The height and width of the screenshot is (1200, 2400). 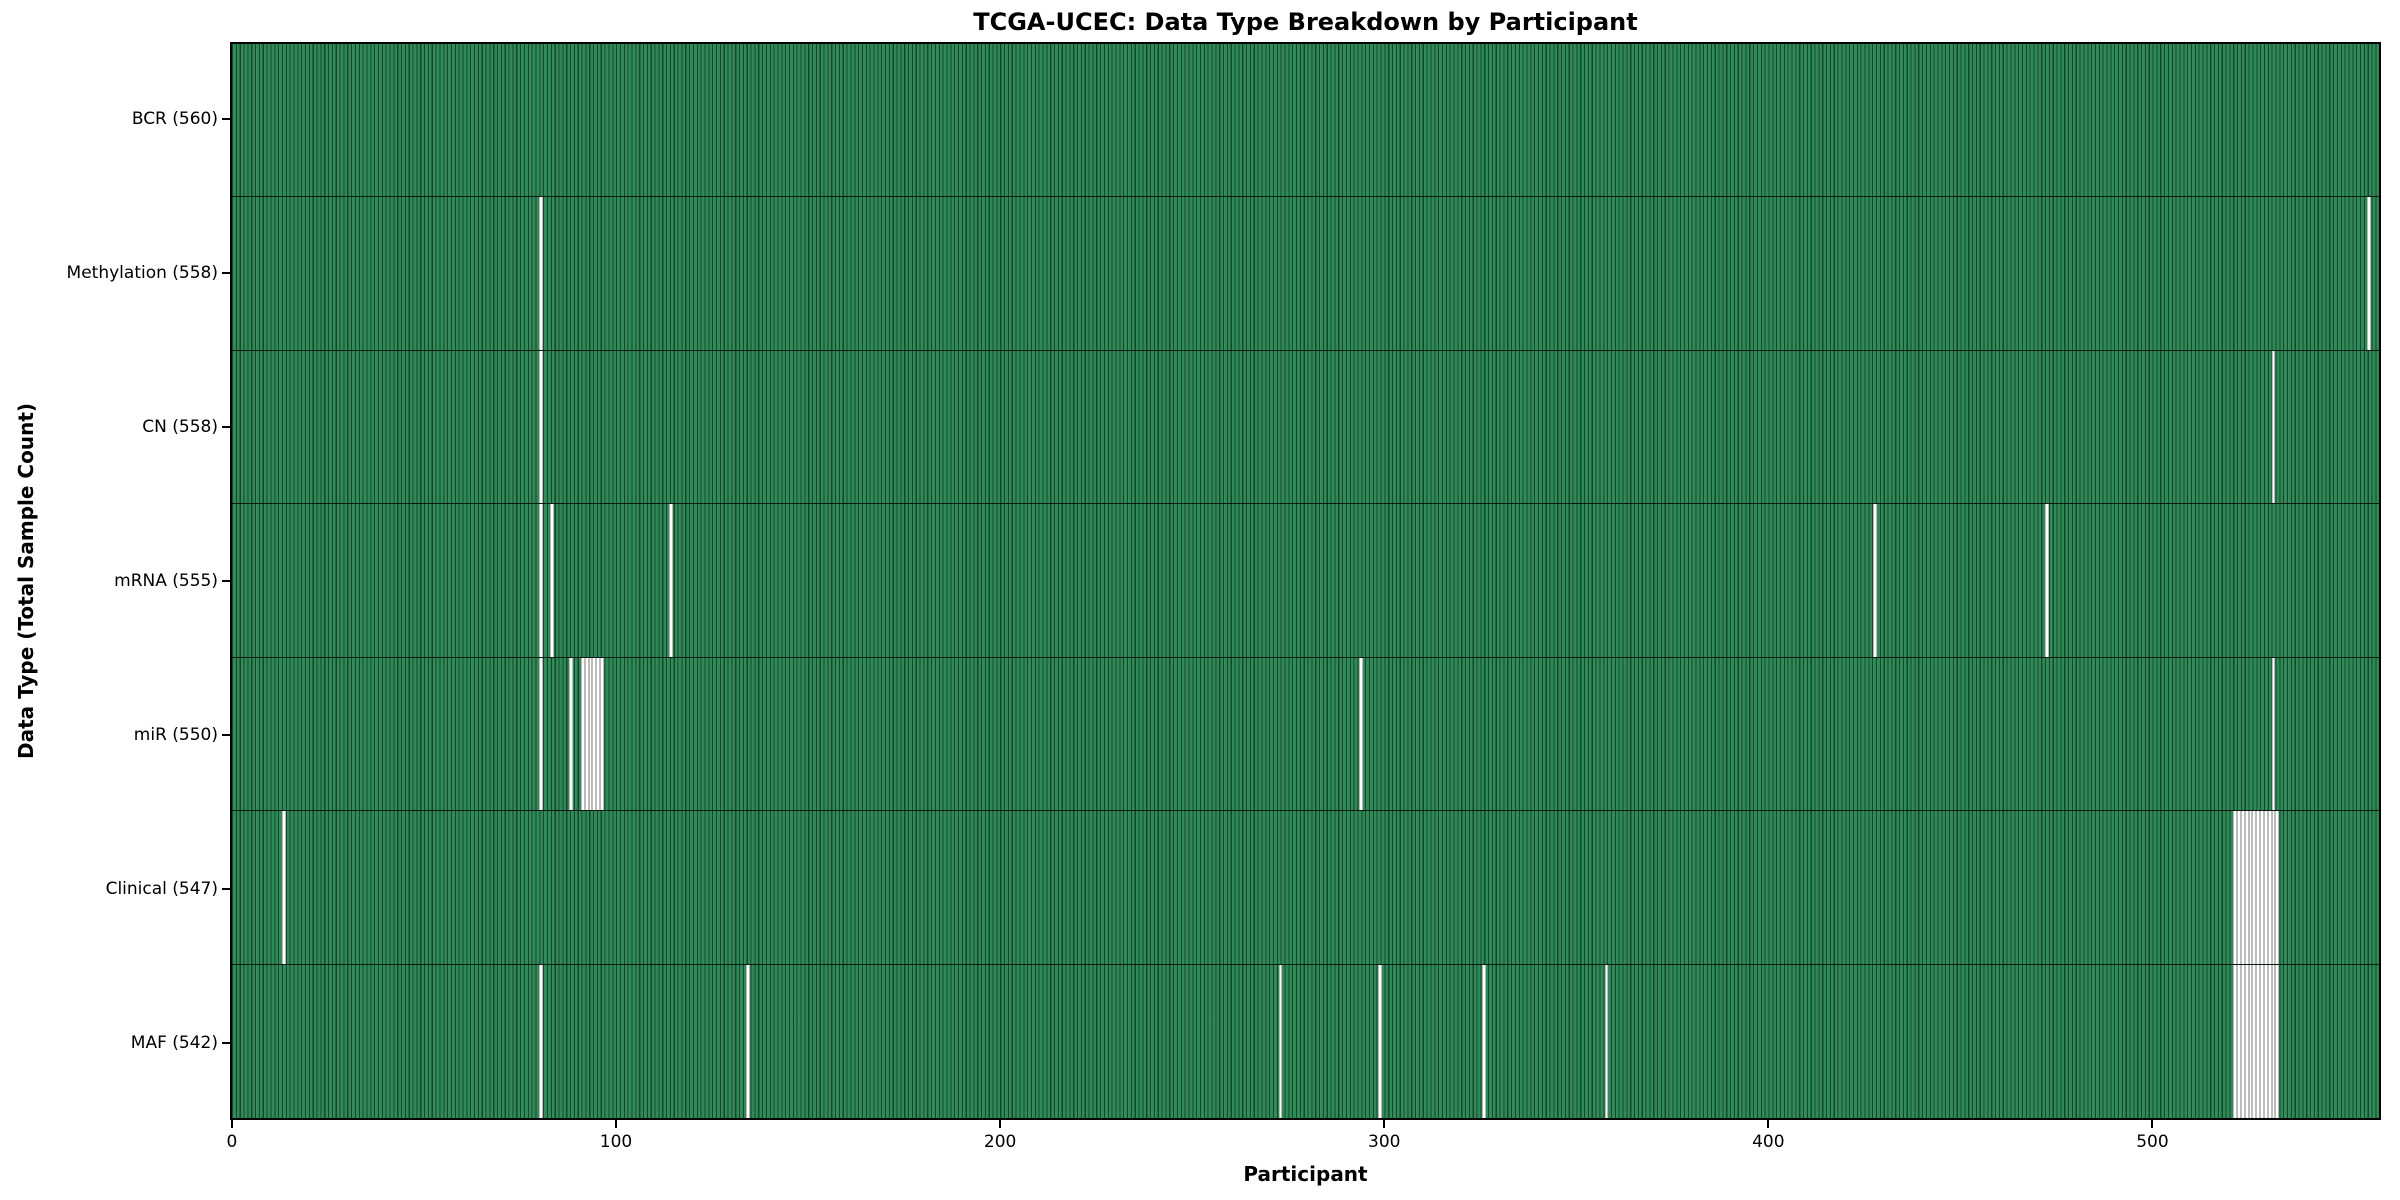 I want to click on y-tick-label: Clinical (547), so click(x=161, y=889).